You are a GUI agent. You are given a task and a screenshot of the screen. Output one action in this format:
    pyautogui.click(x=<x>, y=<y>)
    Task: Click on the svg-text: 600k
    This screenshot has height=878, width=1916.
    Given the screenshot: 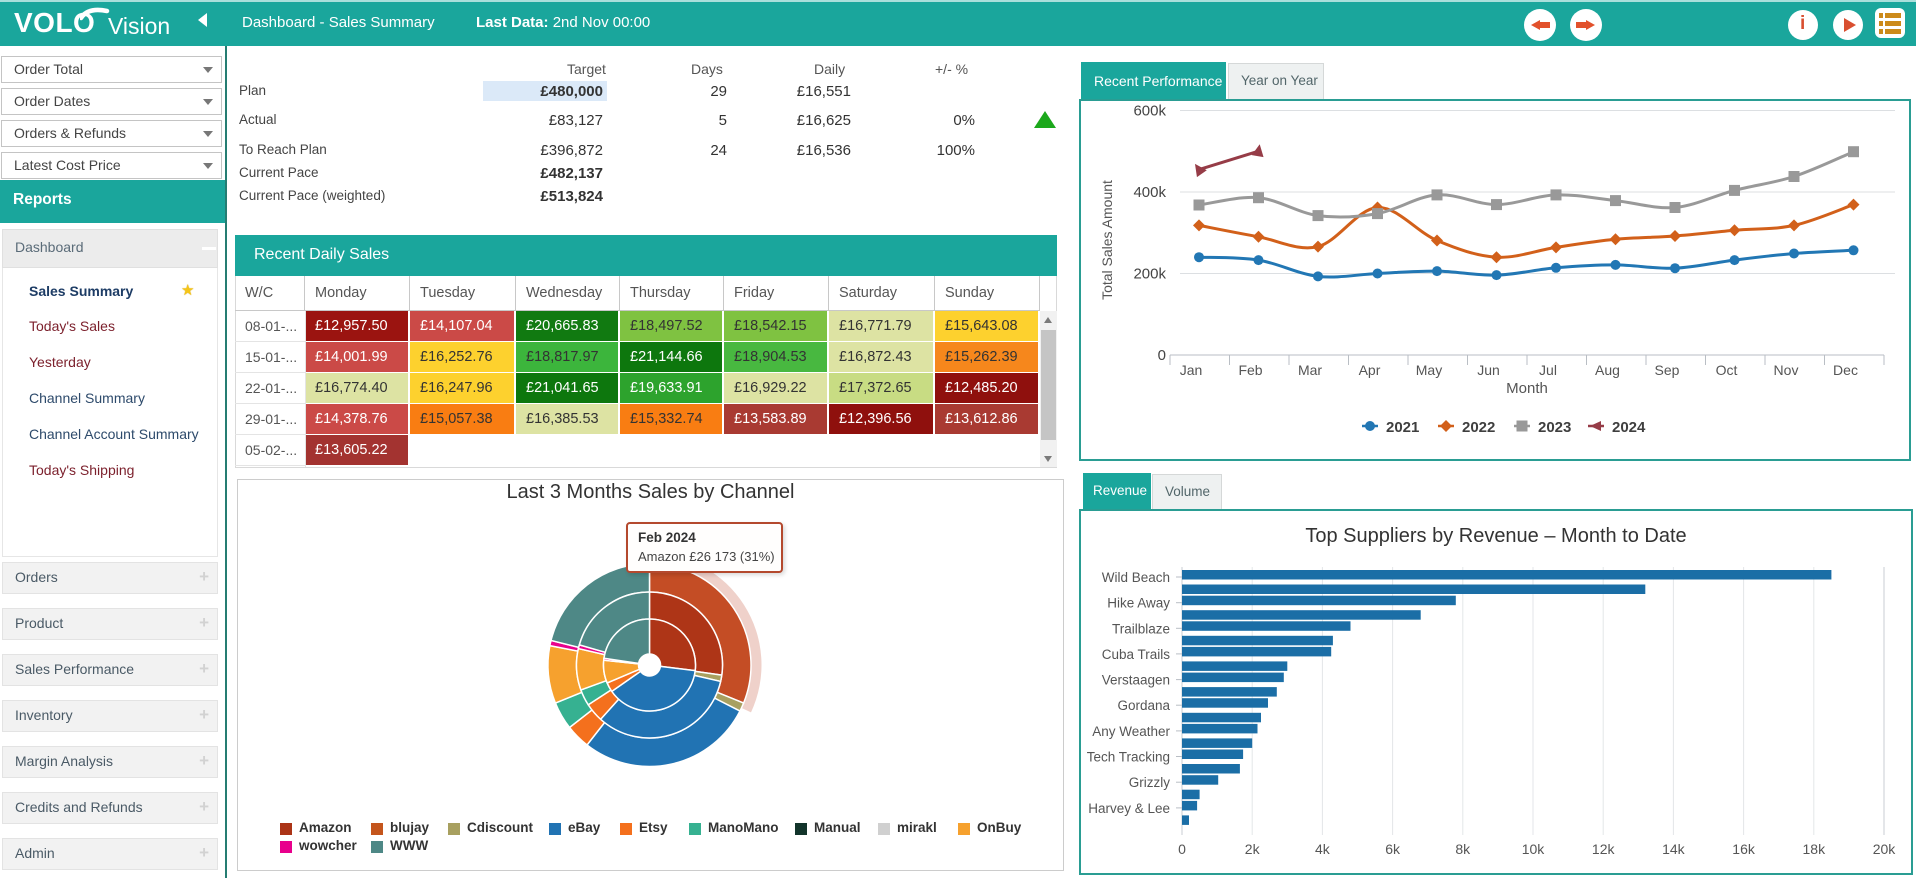 What is the action you would take?
    pyautogui.click(x=1149, y=111)
    